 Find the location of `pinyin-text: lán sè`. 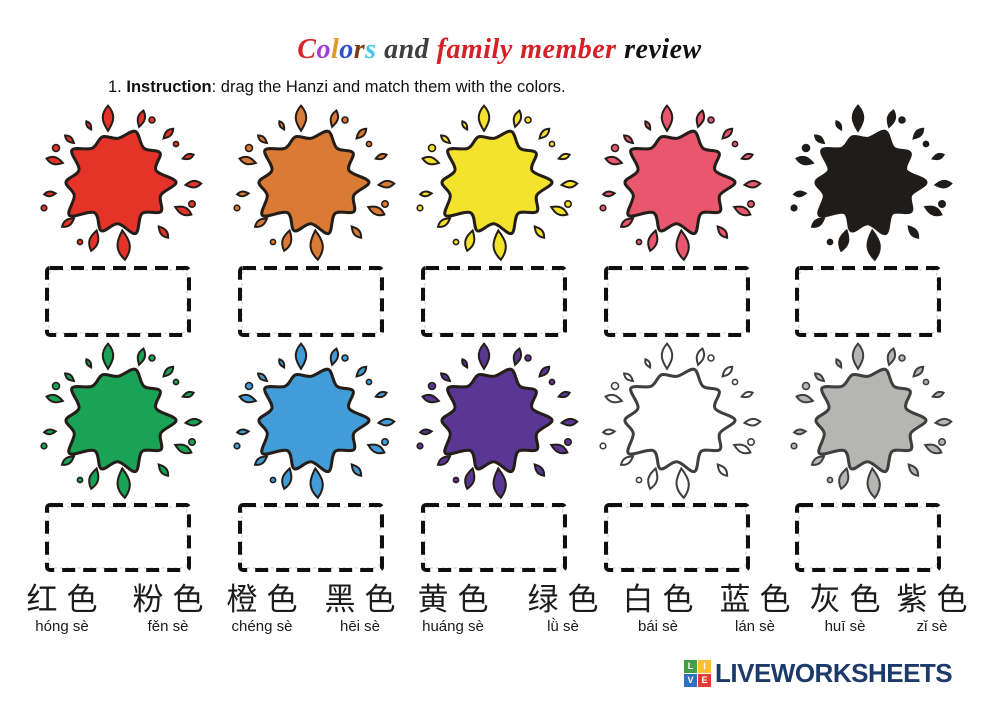

pinyin-text: lán sè is located at coordinates (755, 626).